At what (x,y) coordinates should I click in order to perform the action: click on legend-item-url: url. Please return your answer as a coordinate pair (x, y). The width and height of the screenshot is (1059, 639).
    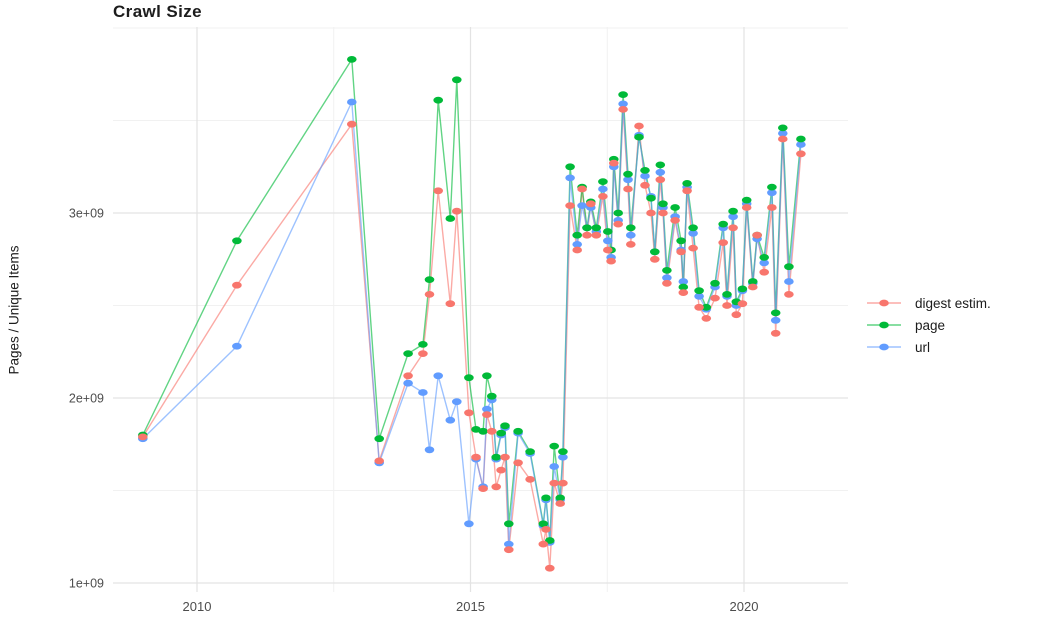
    Looking at the image, I should click on (928, 347).